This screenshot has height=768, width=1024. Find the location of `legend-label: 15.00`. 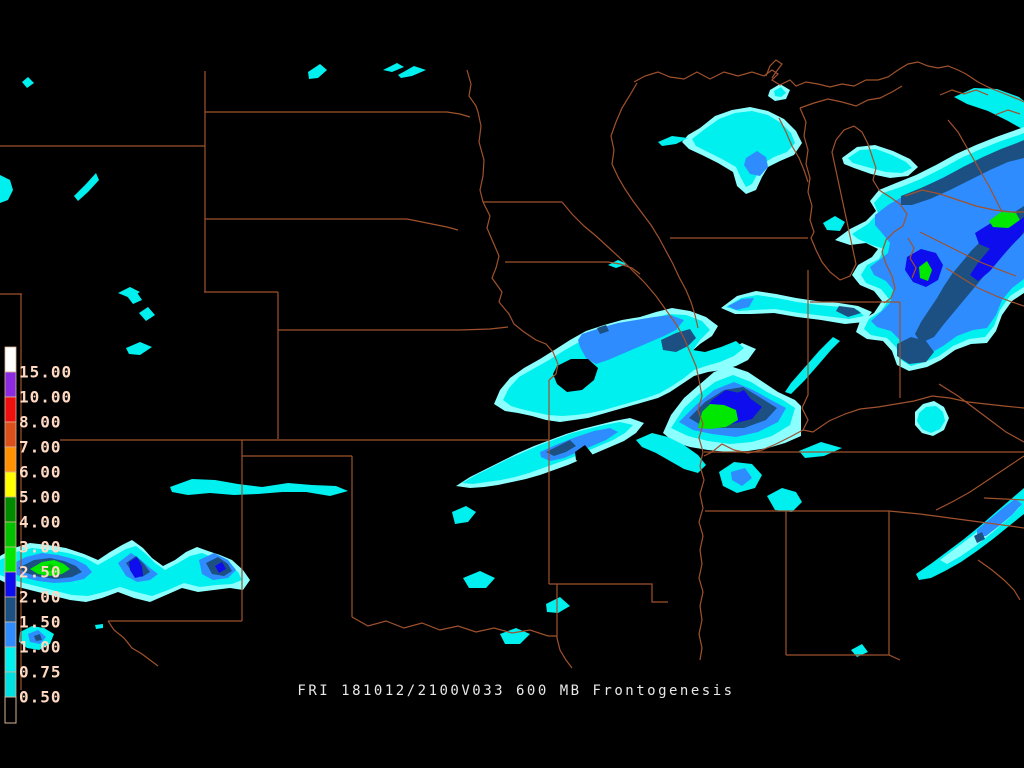

legend-label: 15.00 is located at coordinates (45, 372).